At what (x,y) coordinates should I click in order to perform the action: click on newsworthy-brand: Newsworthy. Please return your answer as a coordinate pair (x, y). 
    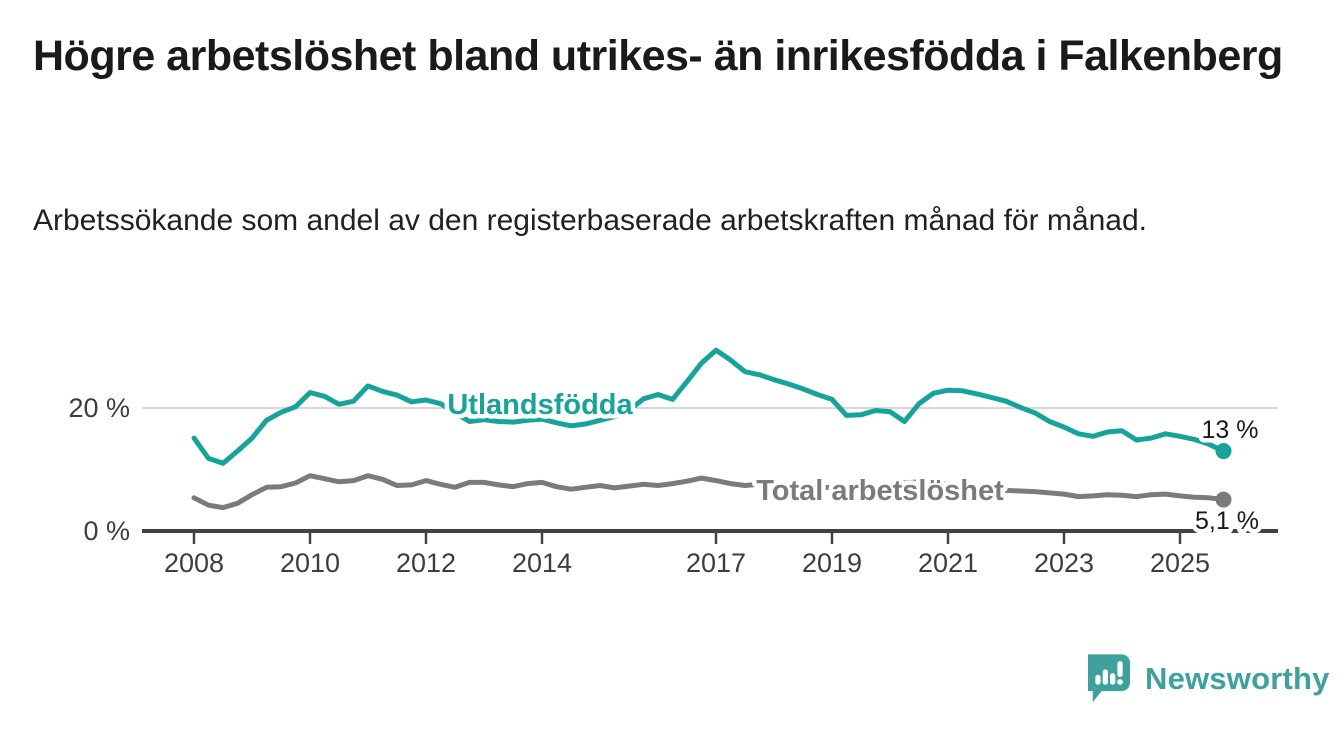
    Looking at the image, I should click on (1209, 679).